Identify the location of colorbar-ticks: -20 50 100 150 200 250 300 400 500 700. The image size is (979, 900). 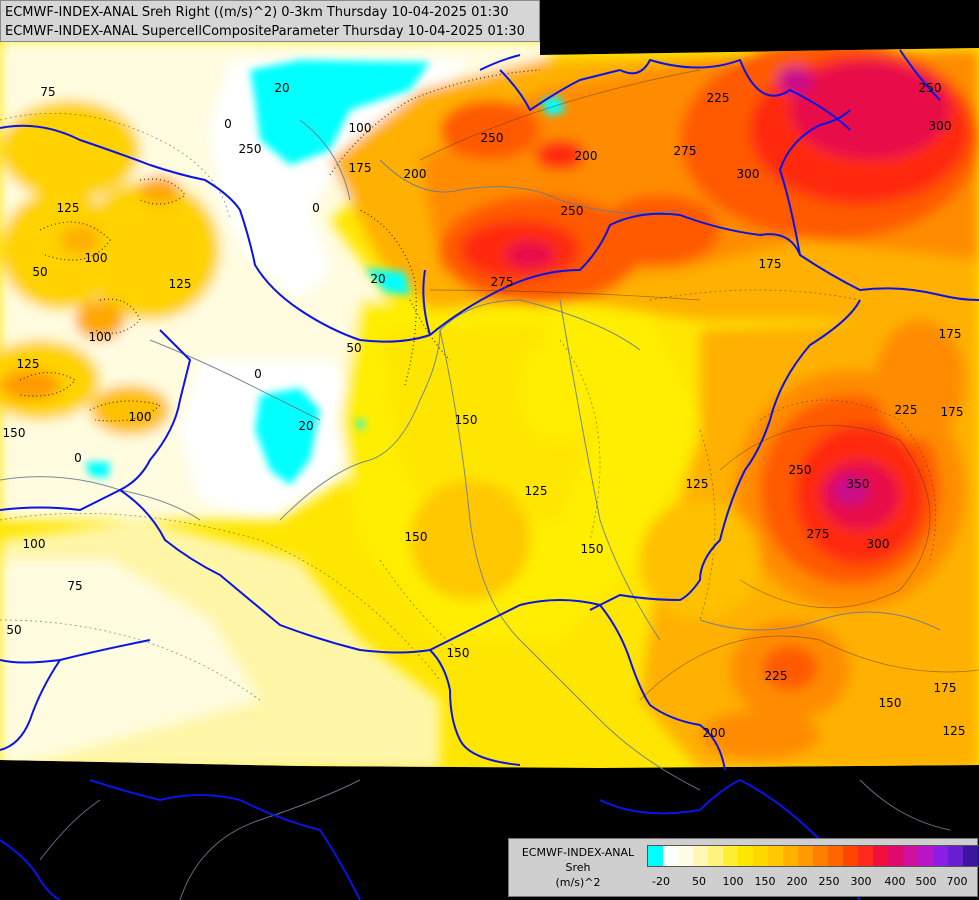
(812, 883).